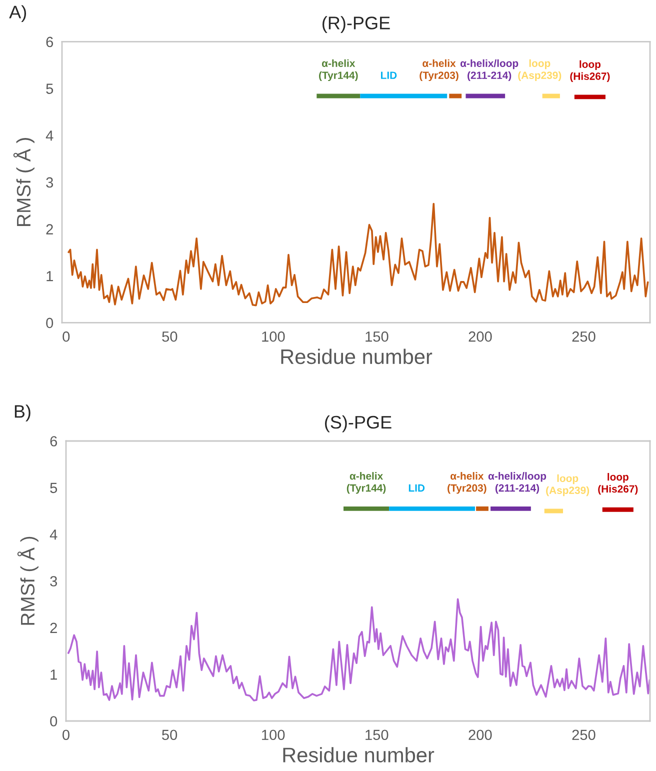 The height and width of the screenshot is (771, 656). What do you see at coordinates (17, 13) in the screenshot?
I see `text: A)` at bounding box center [17, 13].